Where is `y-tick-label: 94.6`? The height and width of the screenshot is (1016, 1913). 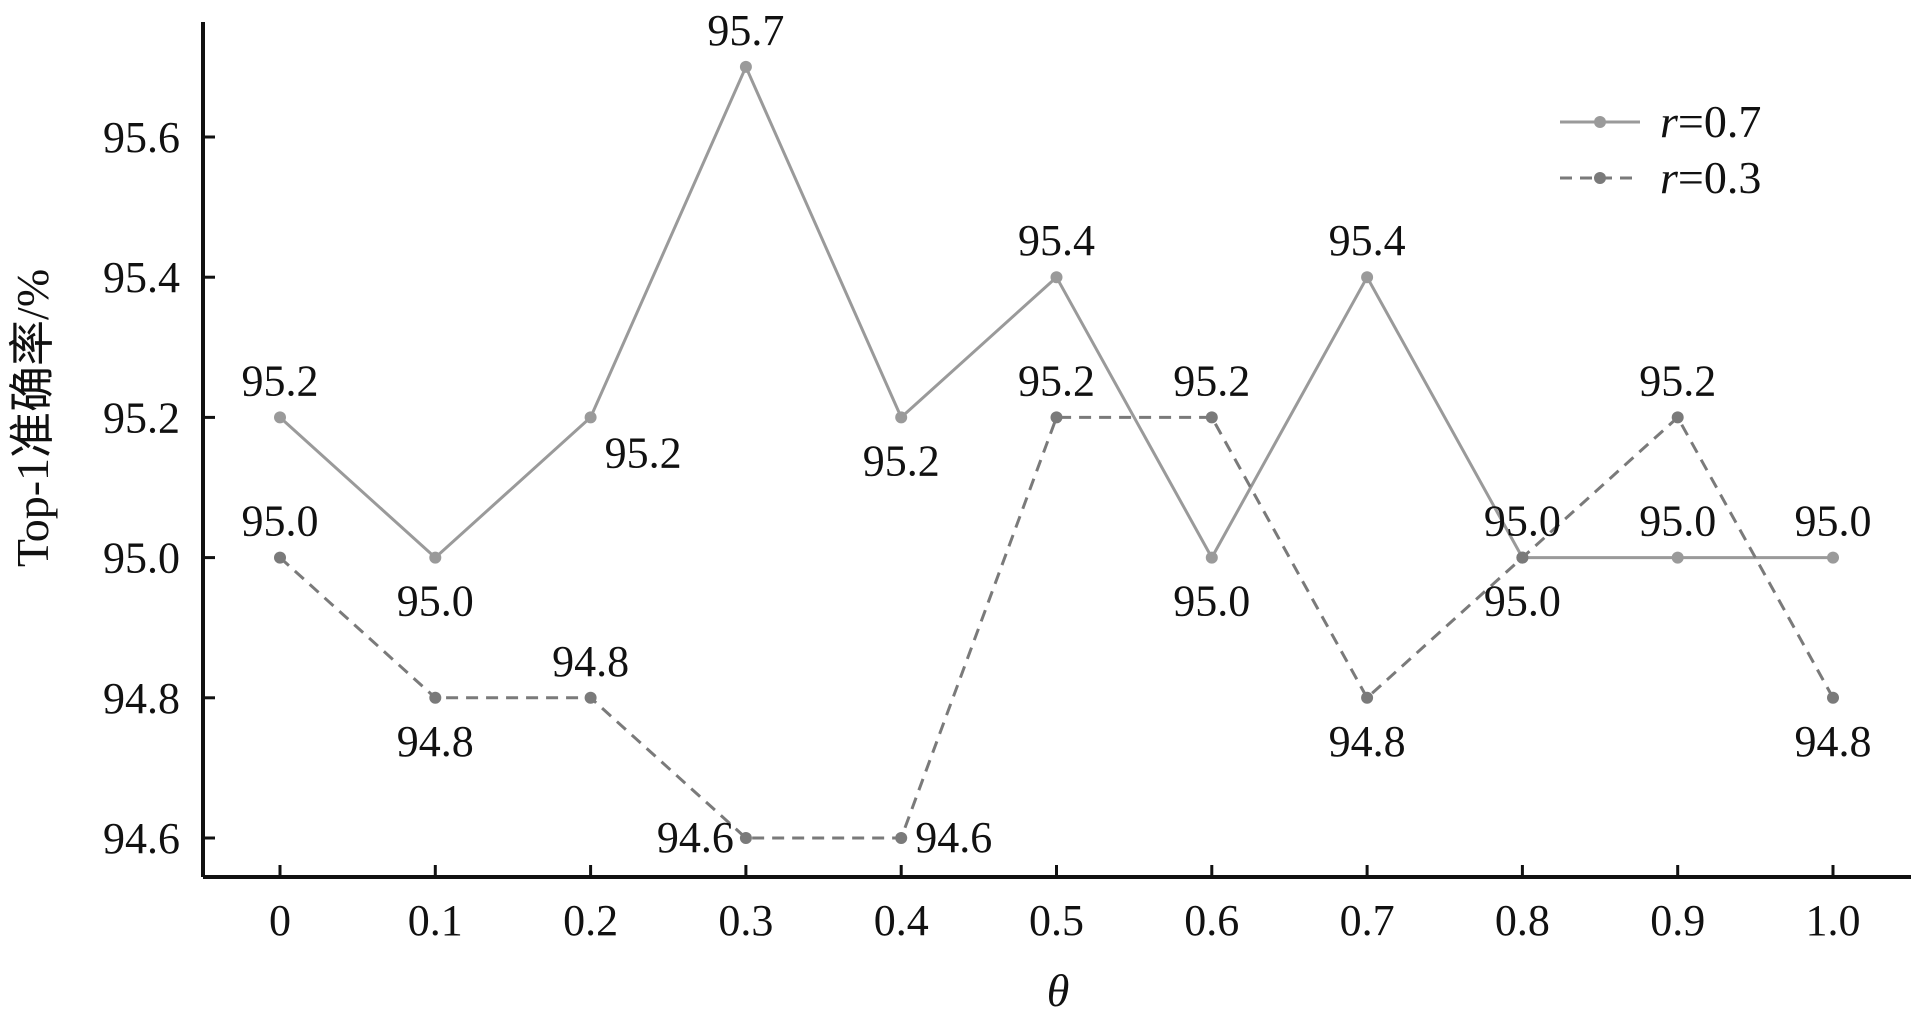
y-tick-label: 94.6 is located at coordinates (141, 838).